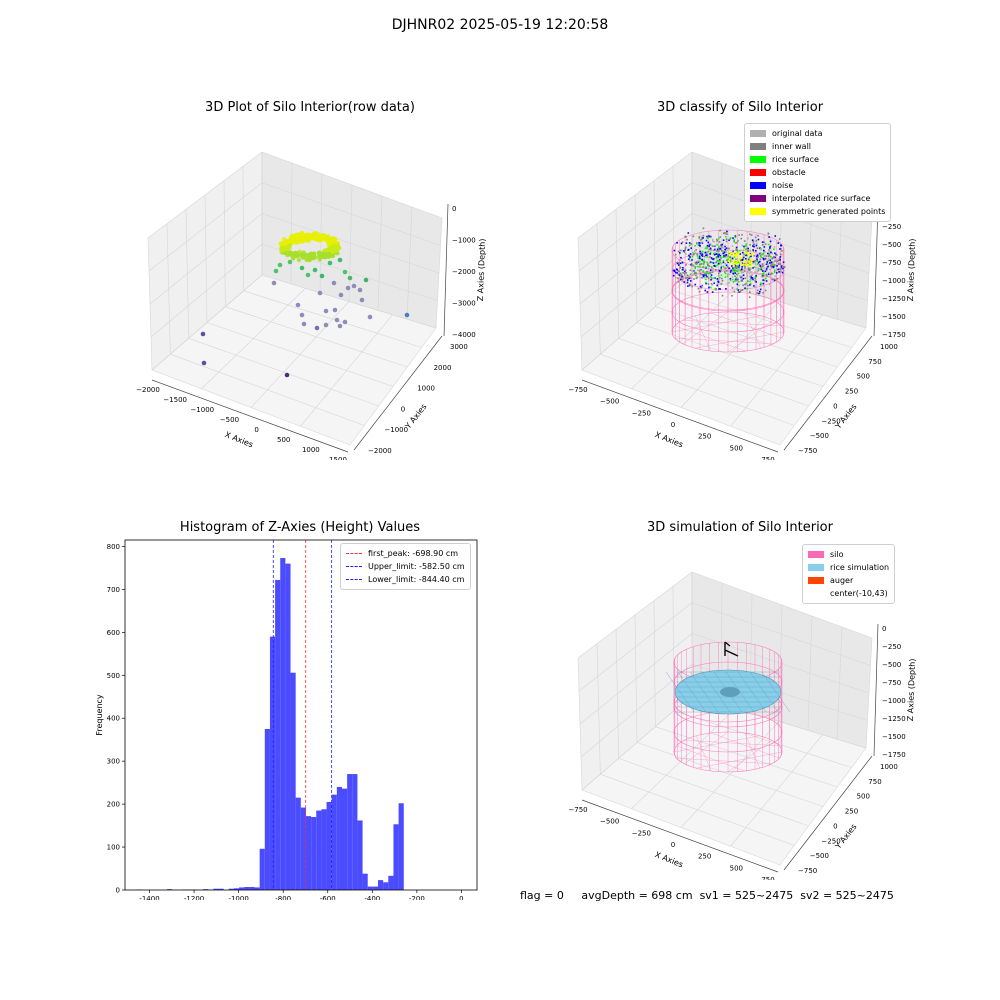  I want to click on y-tick-label: 500, so click(863, 377).